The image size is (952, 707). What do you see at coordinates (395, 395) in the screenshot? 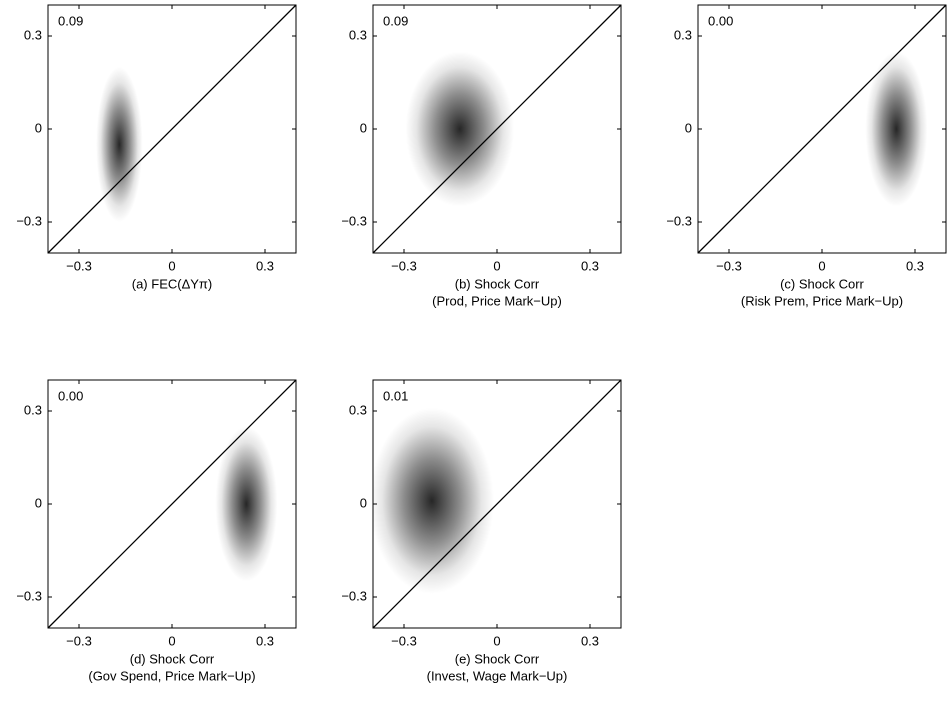
I see `annotation: 0.01` at bounding box center [395, 395].